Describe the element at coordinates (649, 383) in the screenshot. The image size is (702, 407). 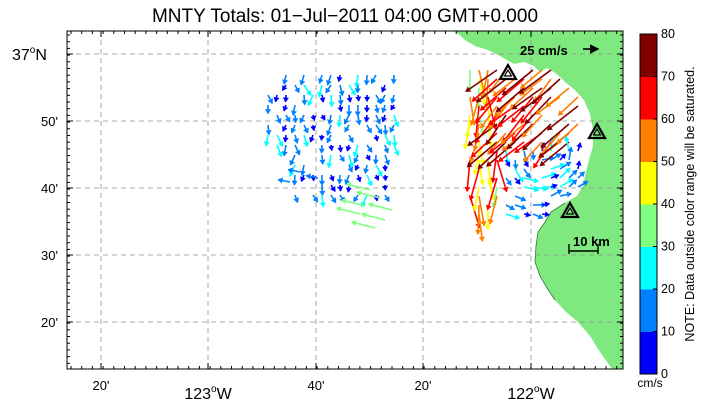
I see `colorbar-unit: cm/s` at that location.